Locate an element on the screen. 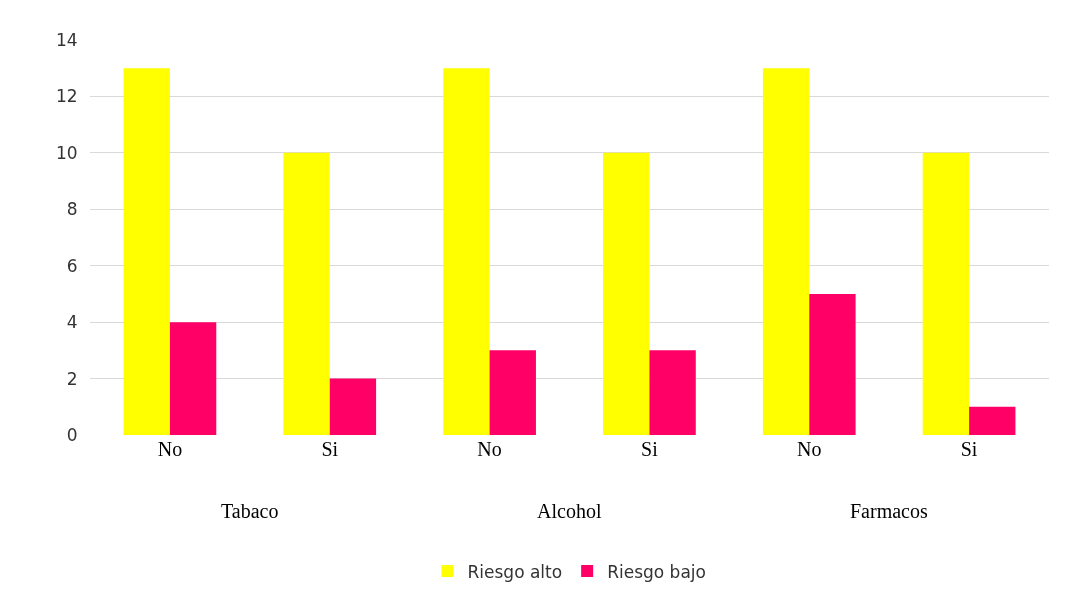 The height and width of the screenshot is (605, 1089). legend-label: Riesgo alto is located at coordinates (515, 571).